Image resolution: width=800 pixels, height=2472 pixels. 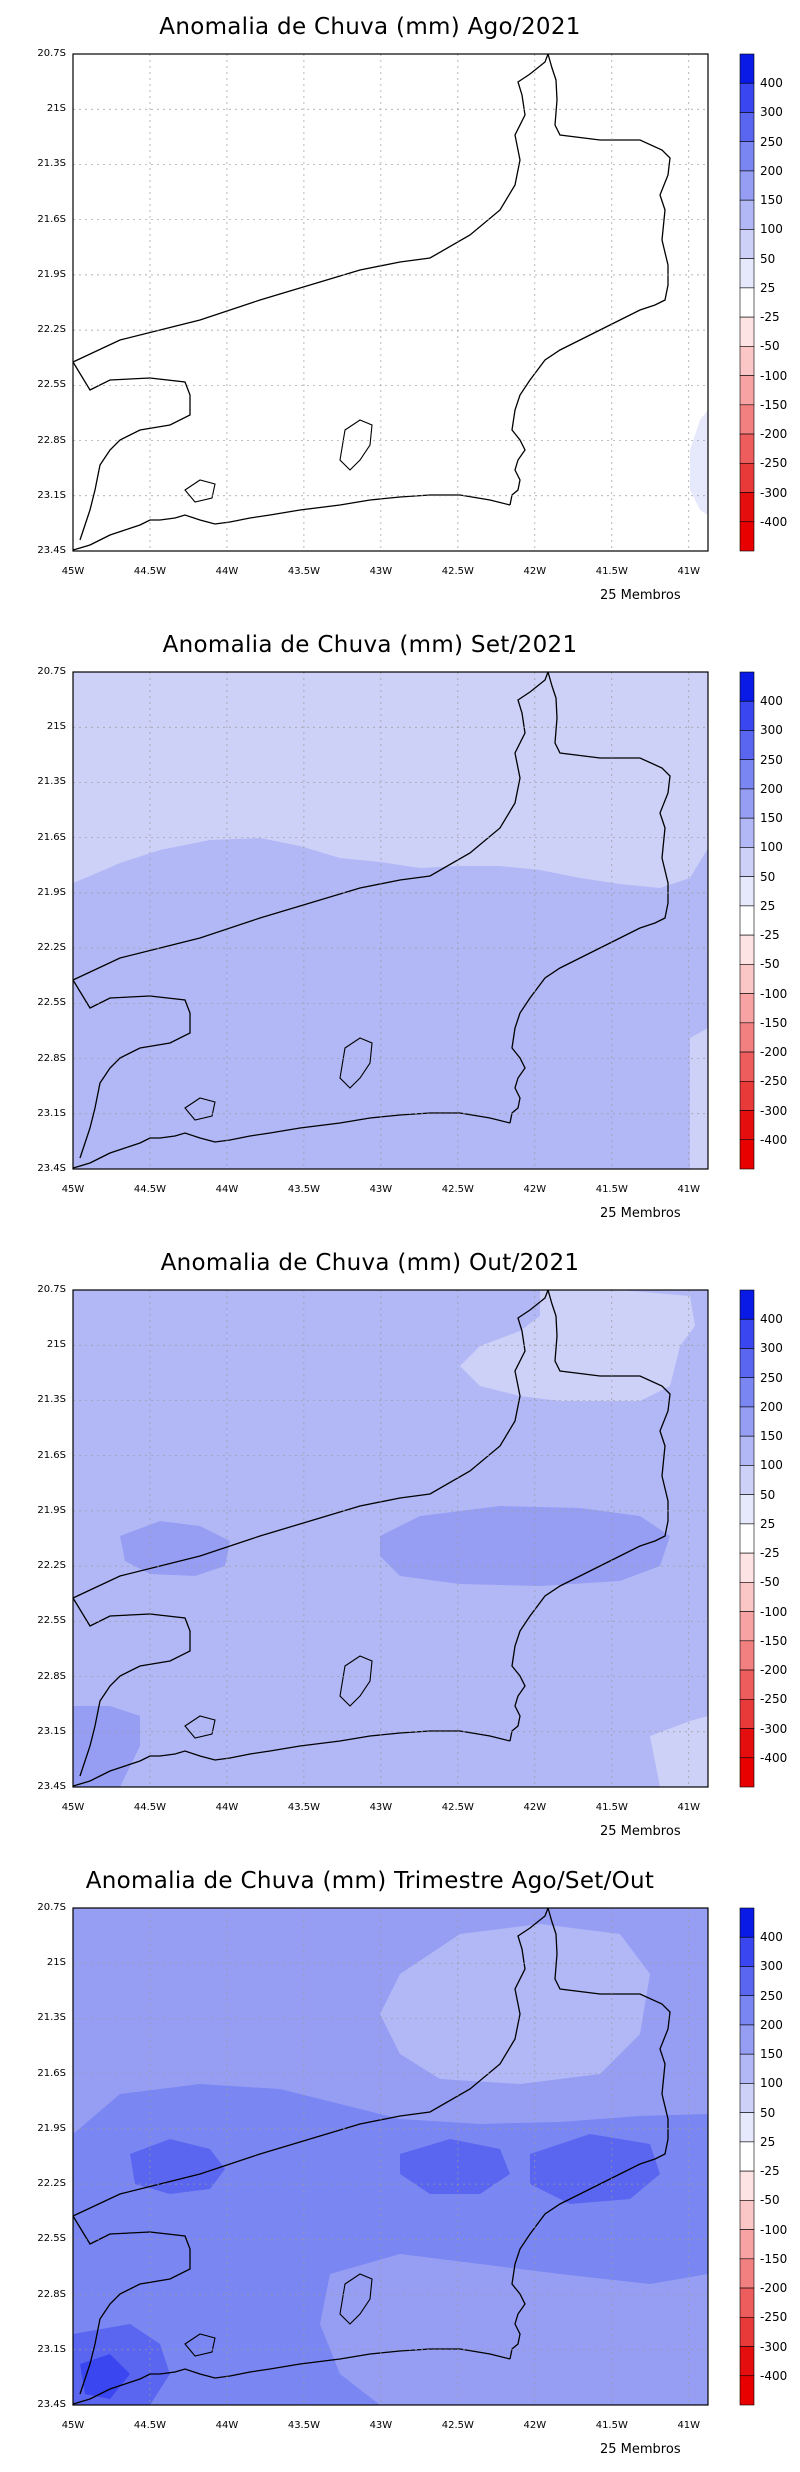 What do you see at coordinates (51, 1621) in the screenshot?
I see `latitude-tick-label: 22.5S` at bounding box center [51, 1621].